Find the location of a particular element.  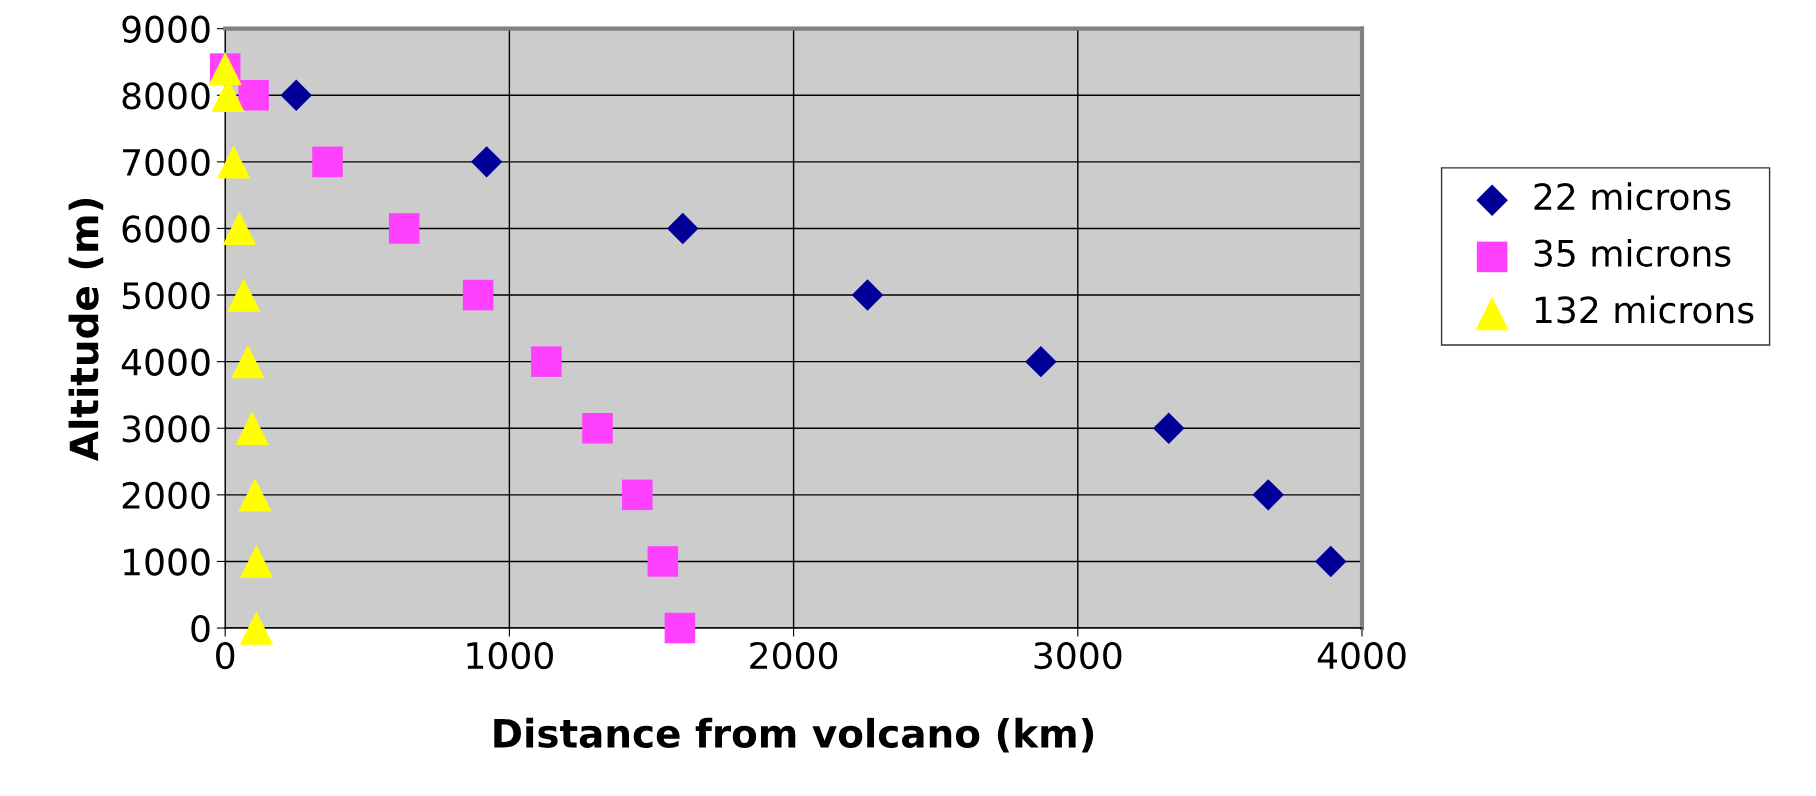

y-tick-label: 0 is located at coordinates (200, 628).